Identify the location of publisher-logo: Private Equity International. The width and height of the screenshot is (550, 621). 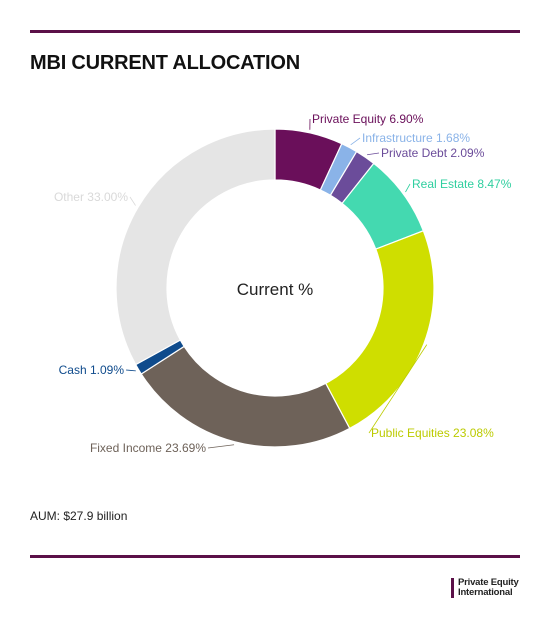
(485, 588).